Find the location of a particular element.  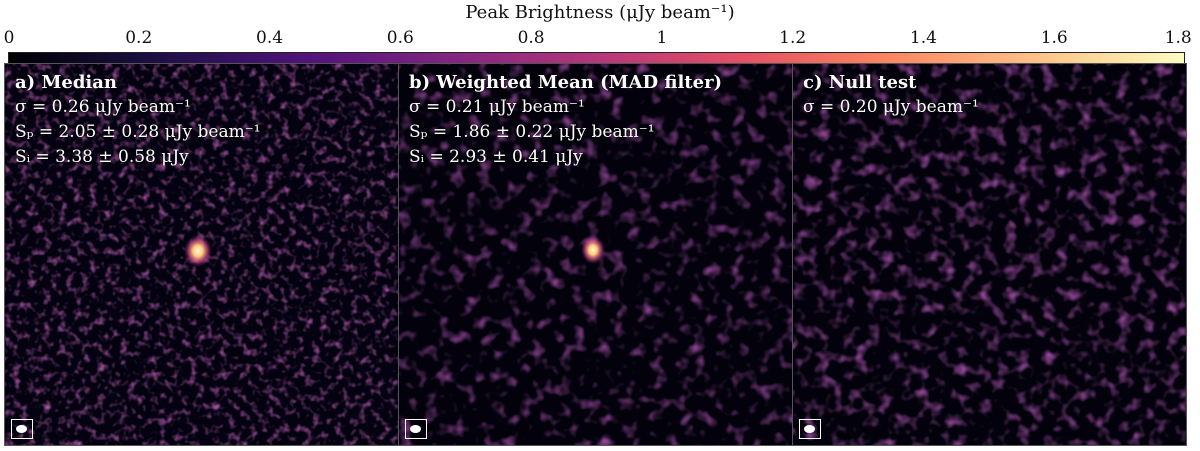

colorbar-title: Peak Brightness (μJy beam⁻¹) is located at coordinates (600, 12).